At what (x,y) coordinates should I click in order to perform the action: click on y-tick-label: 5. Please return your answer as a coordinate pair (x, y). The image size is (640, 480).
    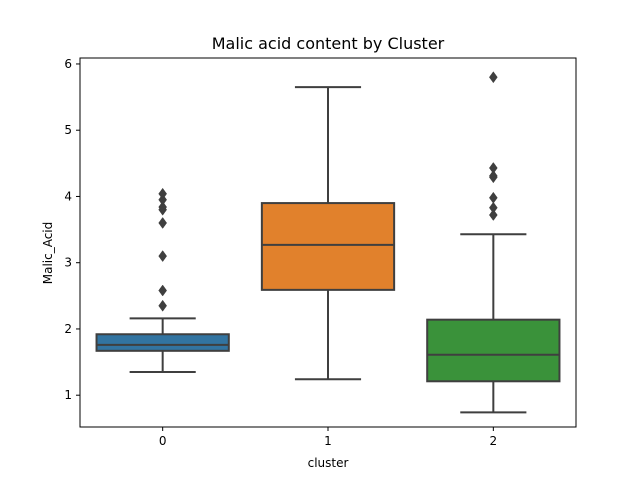
    Looking at the image, I should click on (68, 130).